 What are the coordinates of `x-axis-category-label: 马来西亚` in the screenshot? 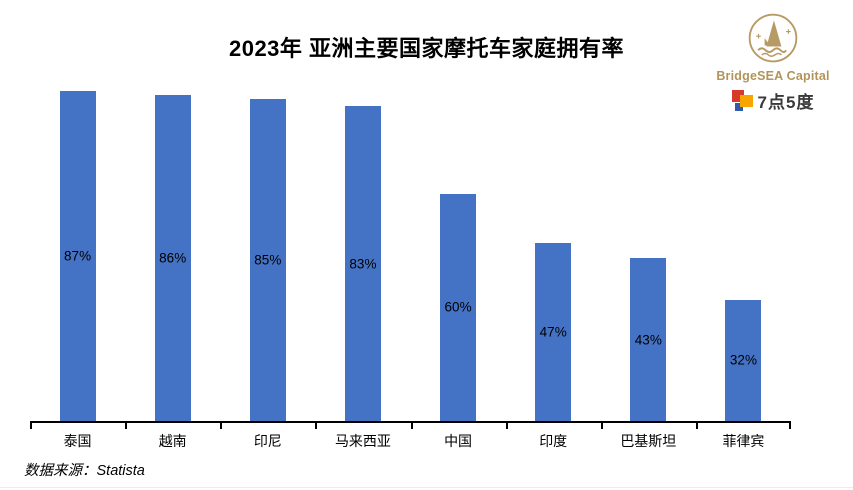 It's located at (362, 441).